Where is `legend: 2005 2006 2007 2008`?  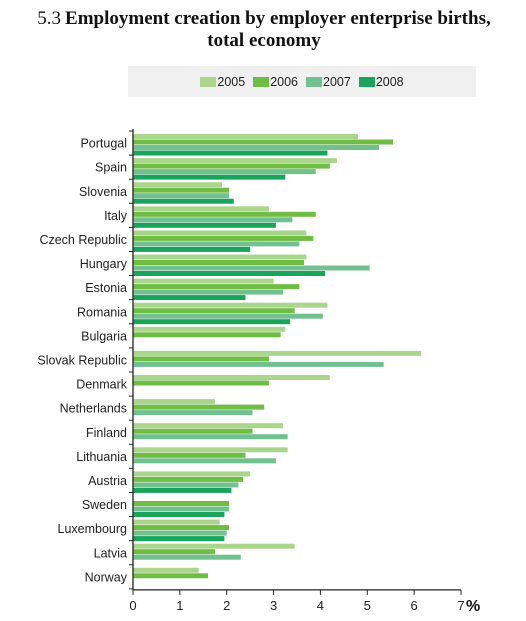 legend: 2005 2006 2007 2008 is located at coordinates (302, 81).